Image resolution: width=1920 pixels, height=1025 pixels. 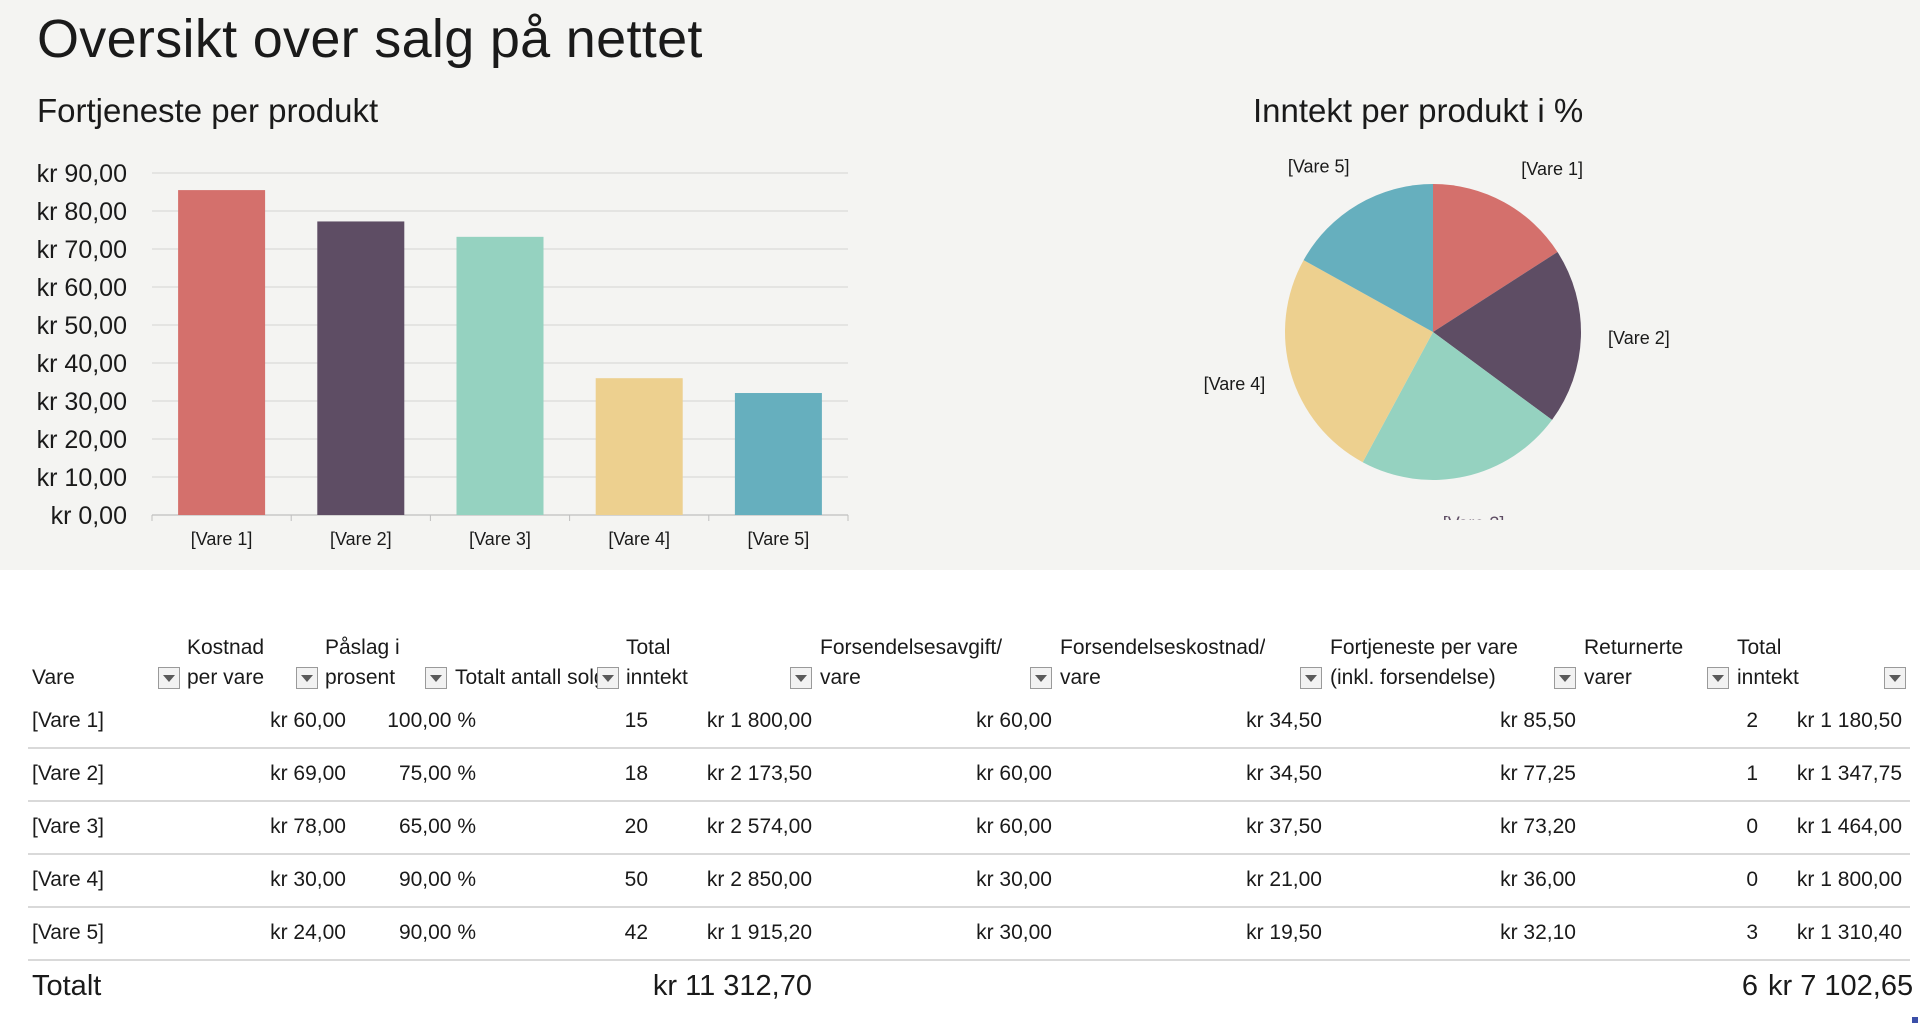 What do you see at coordinates (1552, 169) in the screenshot?
I see `pie-label: [Vare 1]` at bounding box center [1552, 169].